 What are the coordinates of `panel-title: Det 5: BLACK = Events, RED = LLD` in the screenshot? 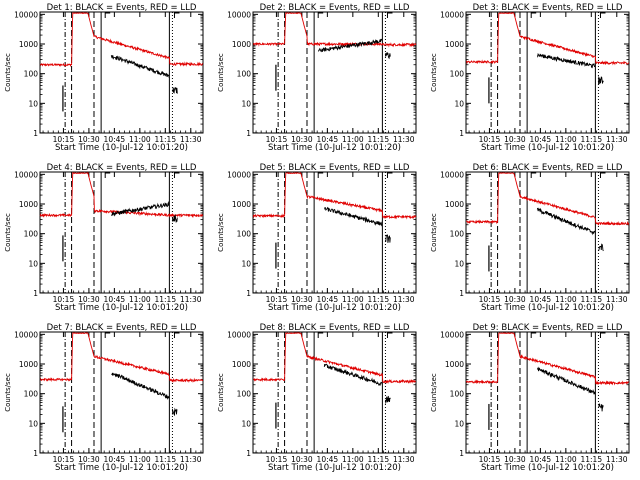 It's located at (335, 168).